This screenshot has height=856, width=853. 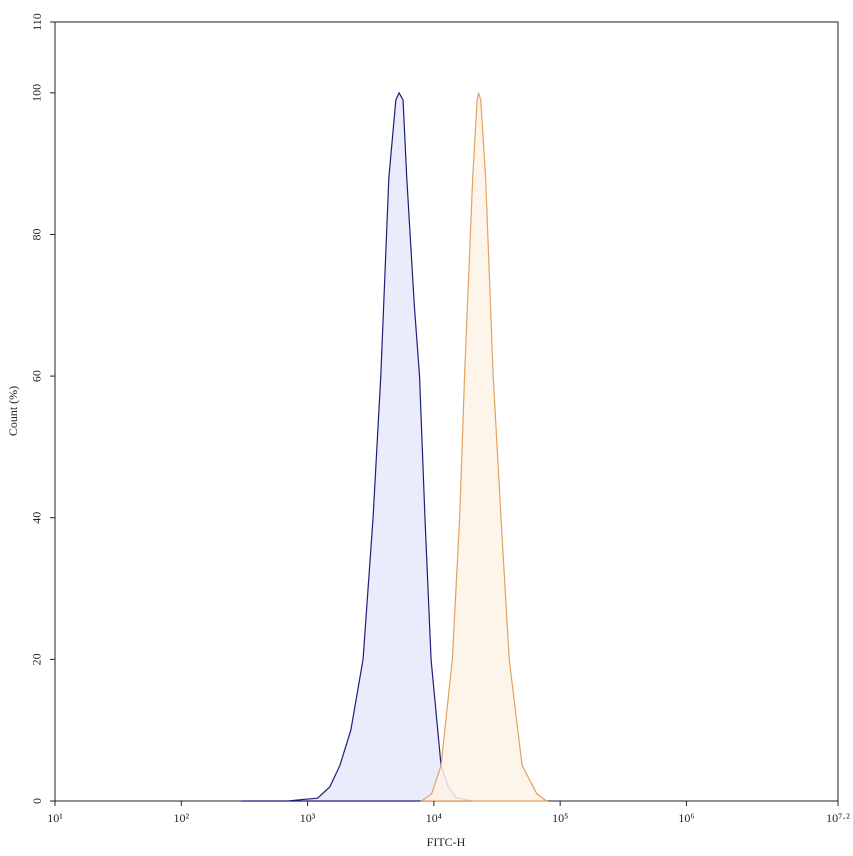 What do you see at coordinates (37, 93) in the screenshot?
I see `y-tick-label: 100` at bounding box center [37, 93].